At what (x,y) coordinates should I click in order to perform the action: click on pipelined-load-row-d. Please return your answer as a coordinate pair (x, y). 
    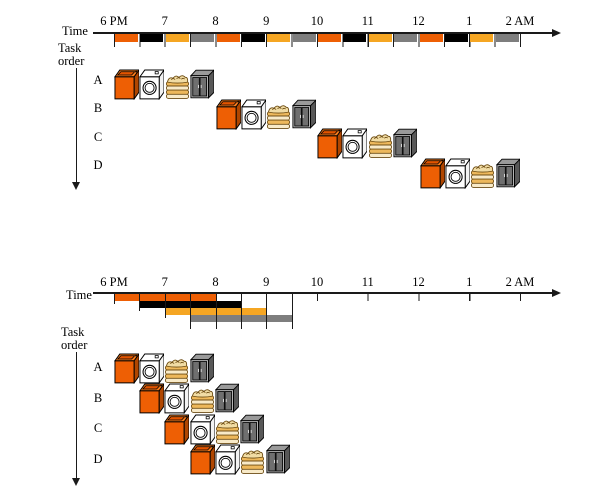
    Looking at the image, I should click on (241, 457).